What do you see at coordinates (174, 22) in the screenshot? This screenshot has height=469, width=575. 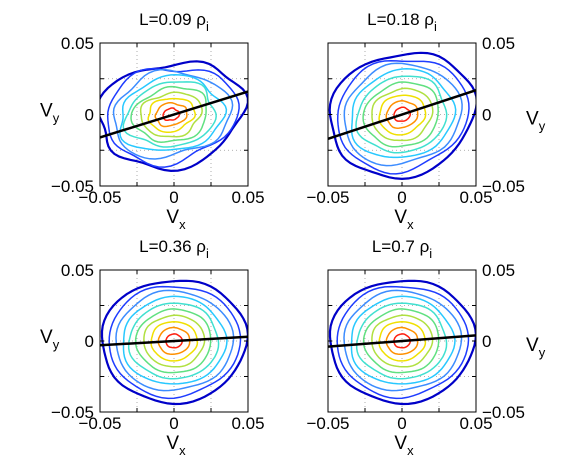 I see `chart-title: L=0.09 ρi` at bounding box center [174, 22].